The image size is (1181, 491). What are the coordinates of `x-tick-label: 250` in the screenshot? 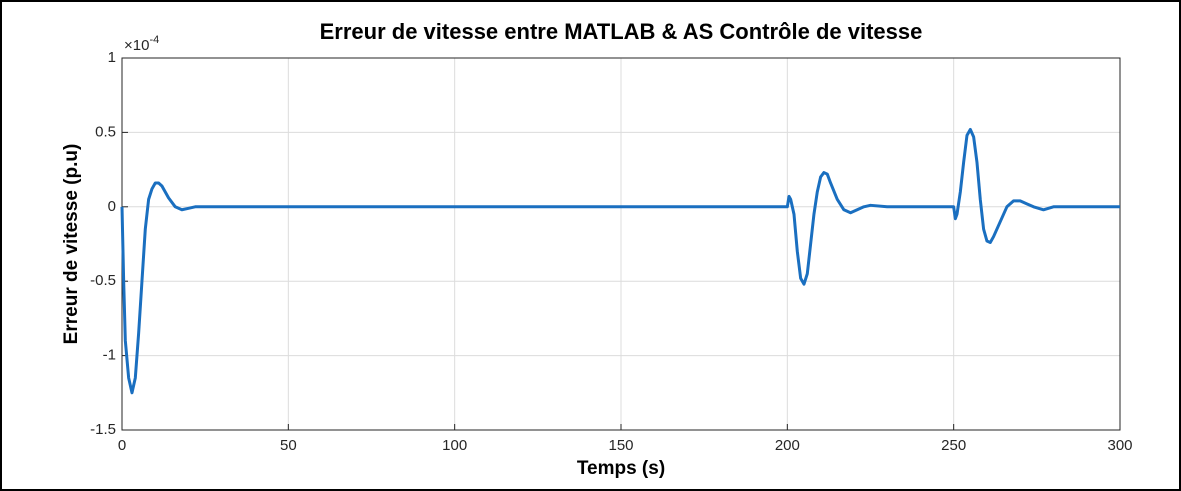 It's located at (953, 445).